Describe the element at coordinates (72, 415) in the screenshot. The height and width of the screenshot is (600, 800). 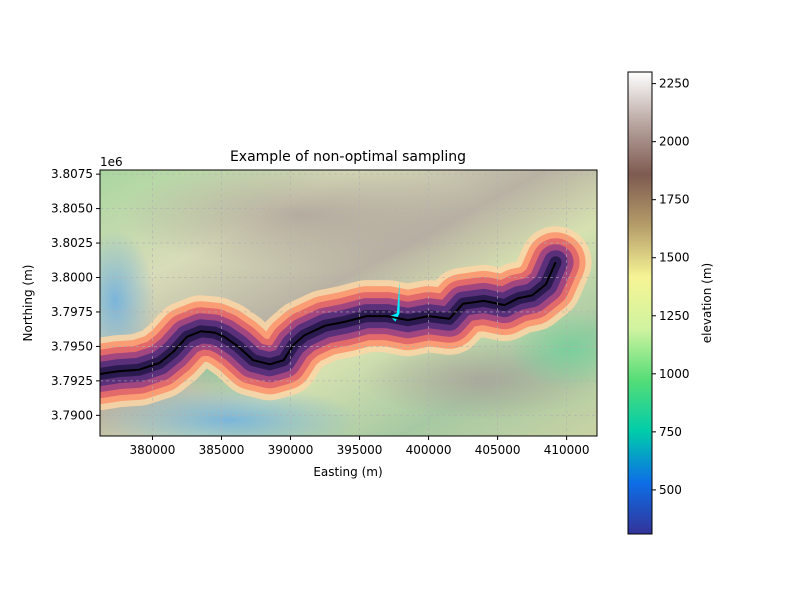
I see `y-tick-label: 3.7900` at that location.